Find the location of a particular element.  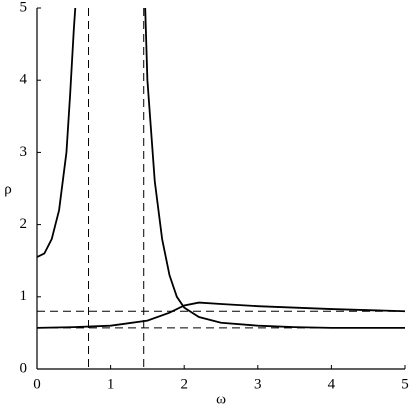

y-tick-label: 4 is located at coordinates (24, 80).